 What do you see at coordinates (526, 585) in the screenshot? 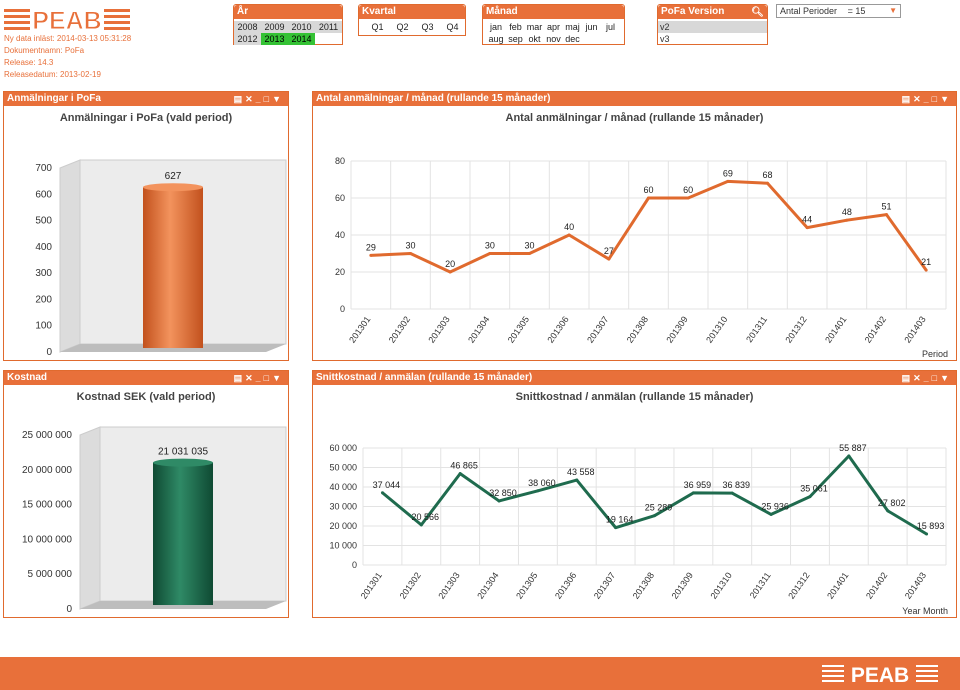
I see `x-tick-label: 201305` at bounding box center [526, 585].